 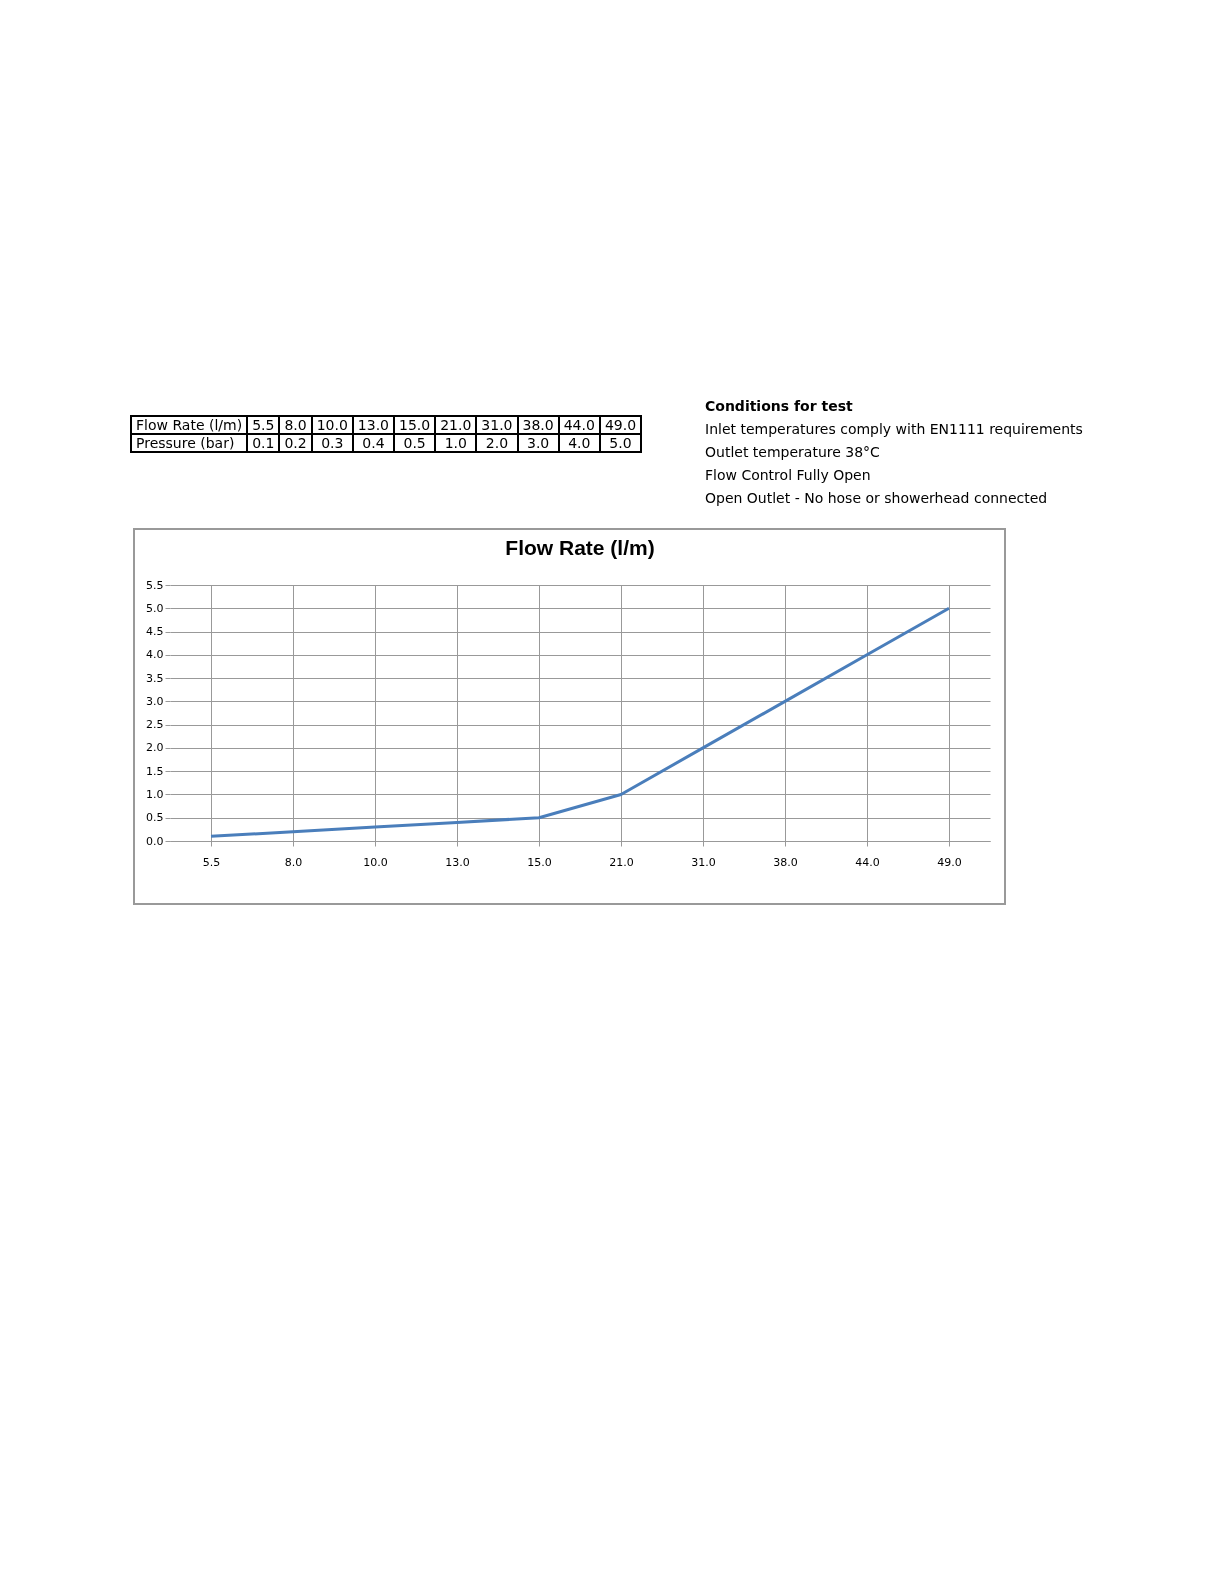 What do you see at coordinates (579, 425) in the screenshot?
I see `text: 44.0` at bounding box center [579, 425].